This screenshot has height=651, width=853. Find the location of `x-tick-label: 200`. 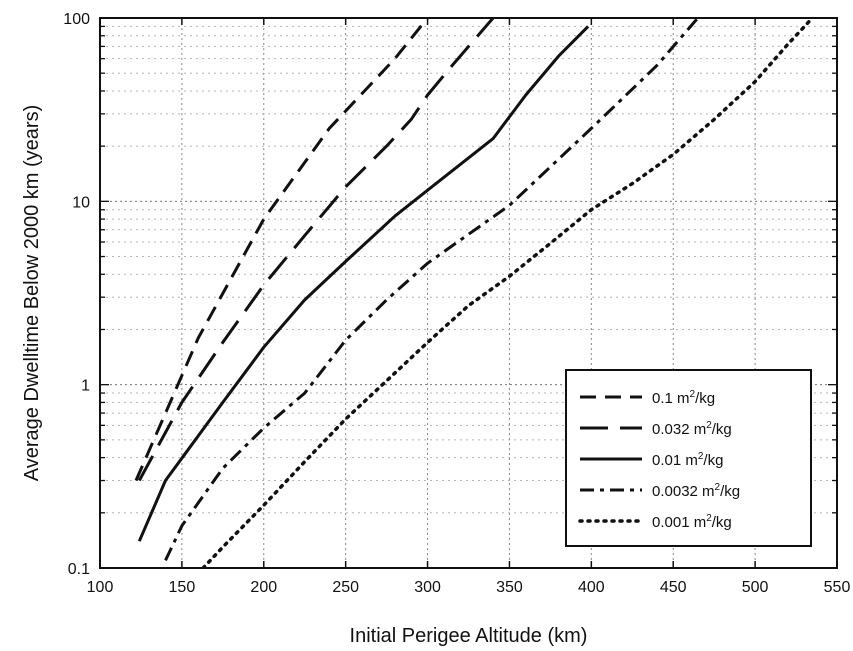

x-tick-label: 200 is located at coordinates (263, 587).